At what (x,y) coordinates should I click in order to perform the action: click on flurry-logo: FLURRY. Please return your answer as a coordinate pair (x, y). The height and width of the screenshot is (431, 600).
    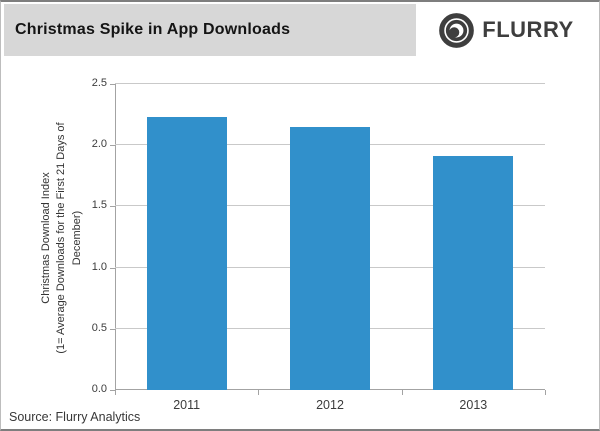
    Looking at the image, I should click on (506, 30).